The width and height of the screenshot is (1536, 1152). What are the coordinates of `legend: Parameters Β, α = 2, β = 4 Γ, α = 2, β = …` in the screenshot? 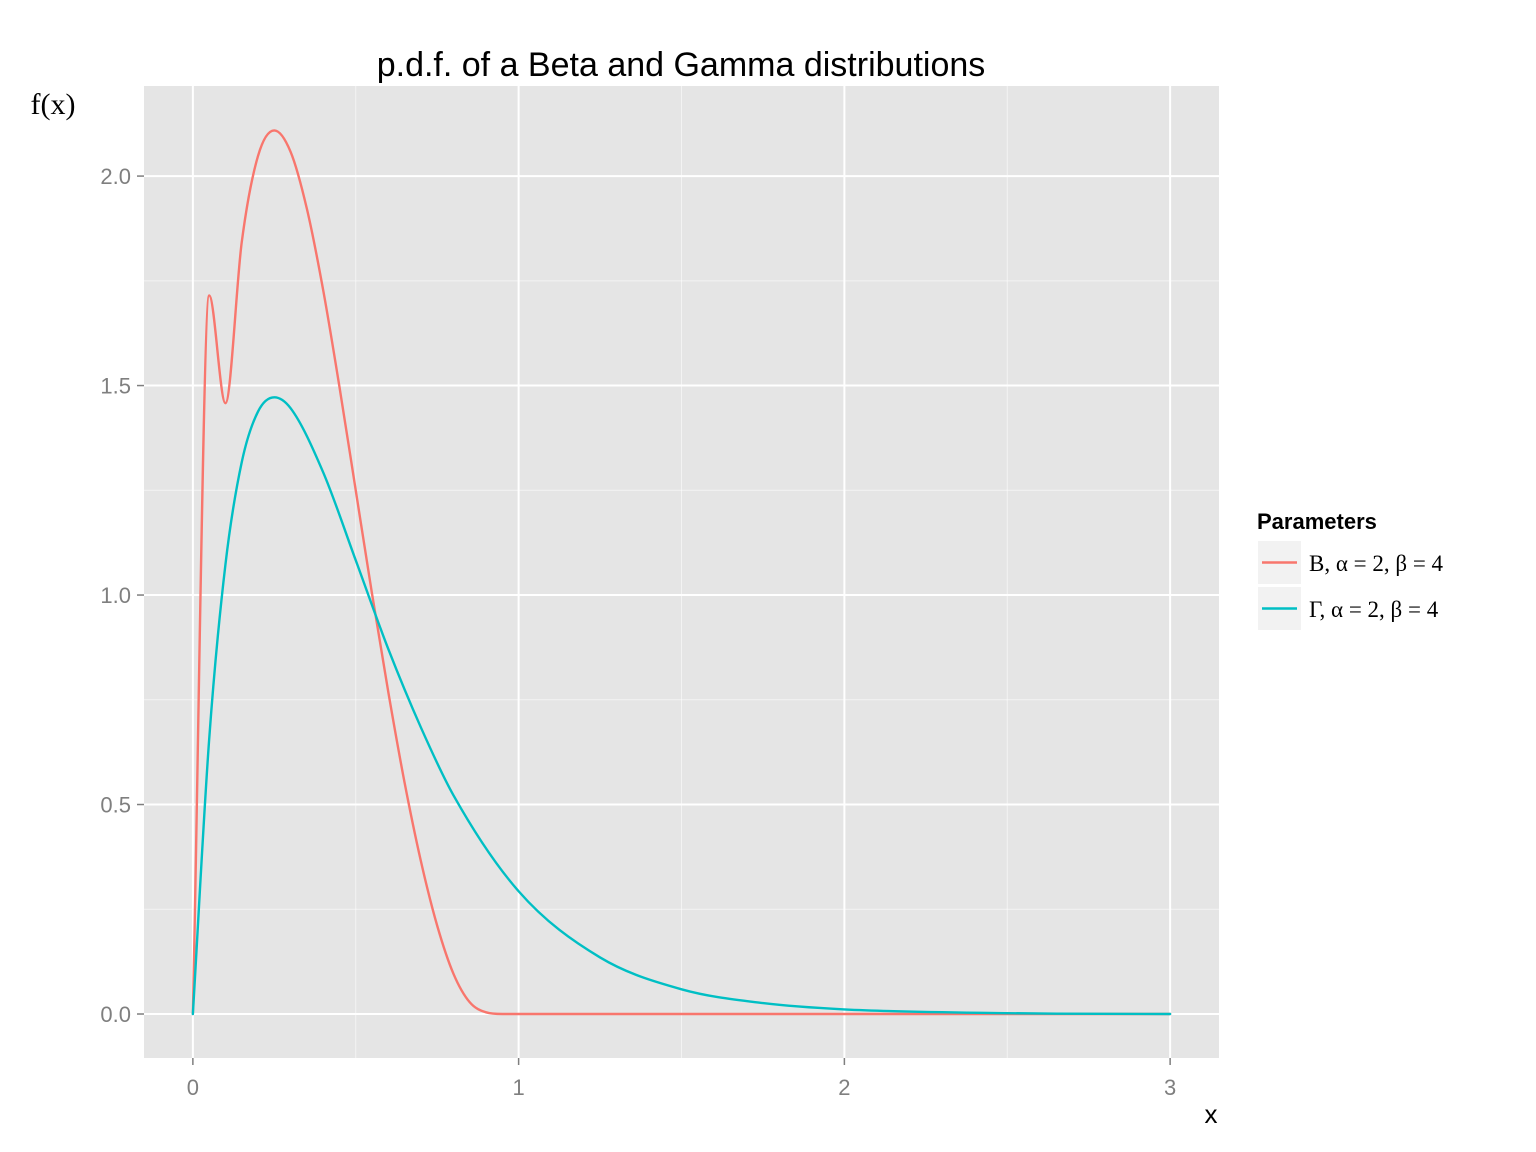 It's located at (1350, 569).